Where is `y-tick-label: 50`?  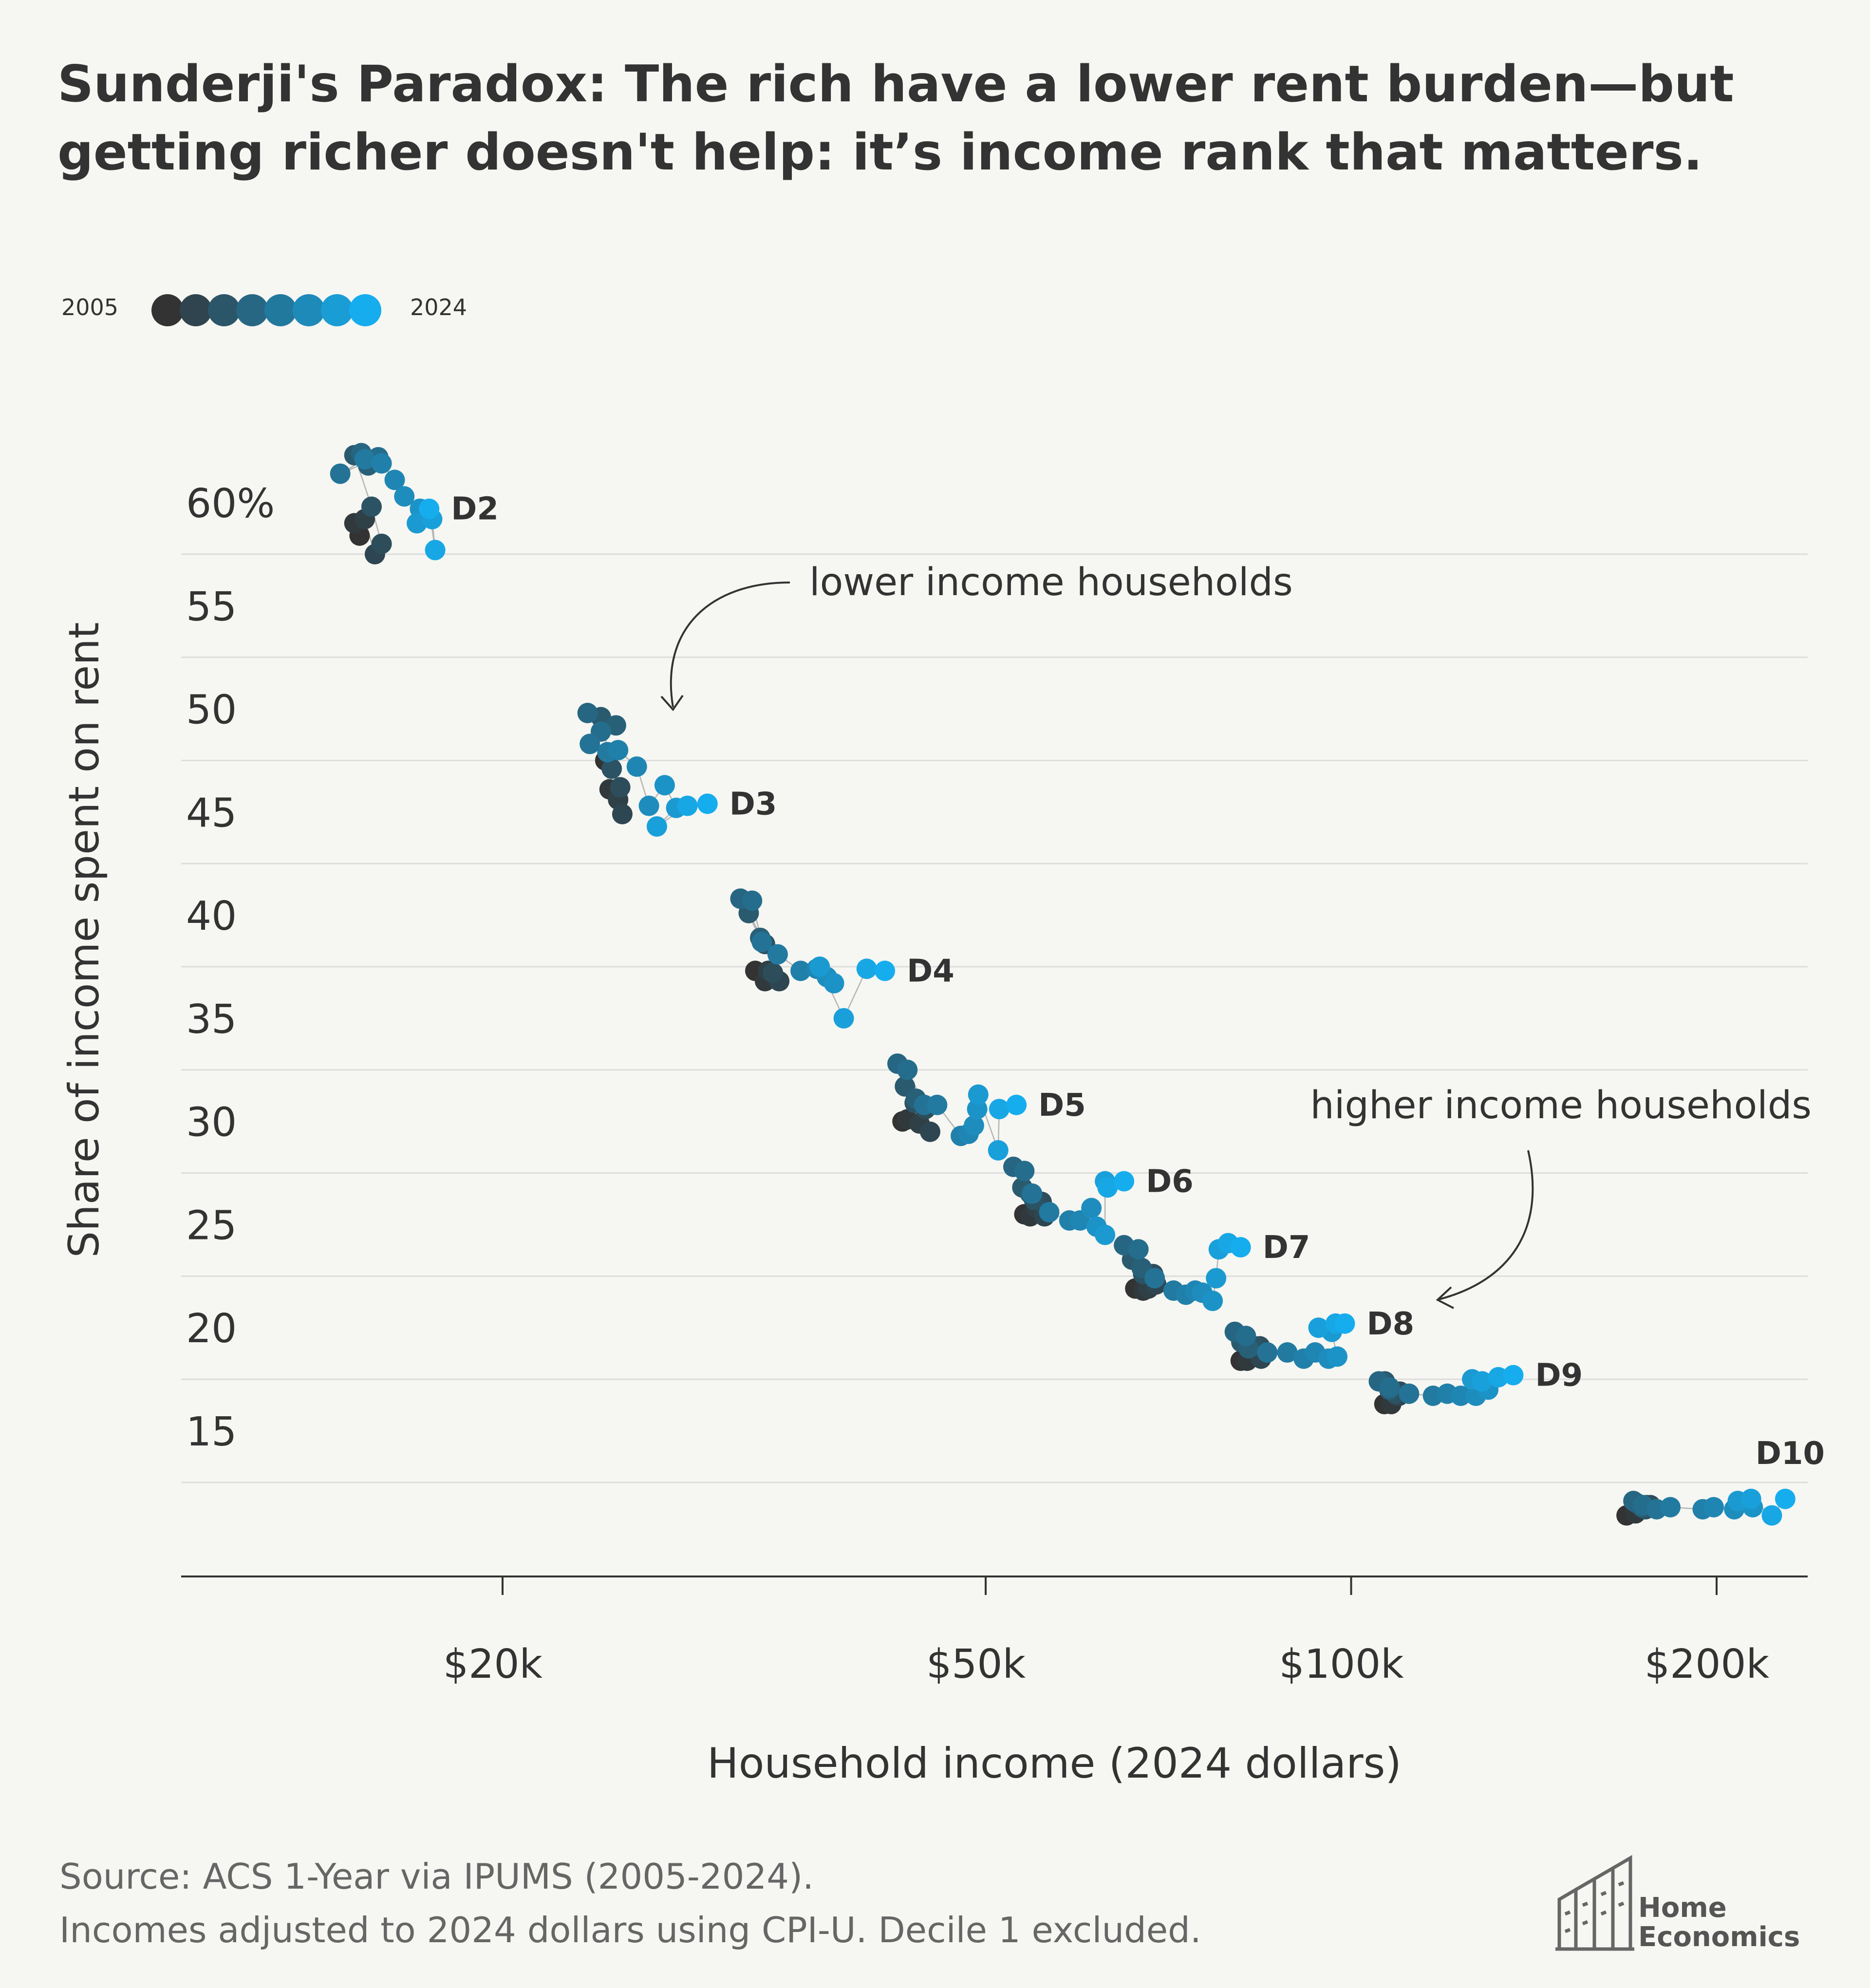 y-tick-label: 50 is located at coordinates (212, 710).